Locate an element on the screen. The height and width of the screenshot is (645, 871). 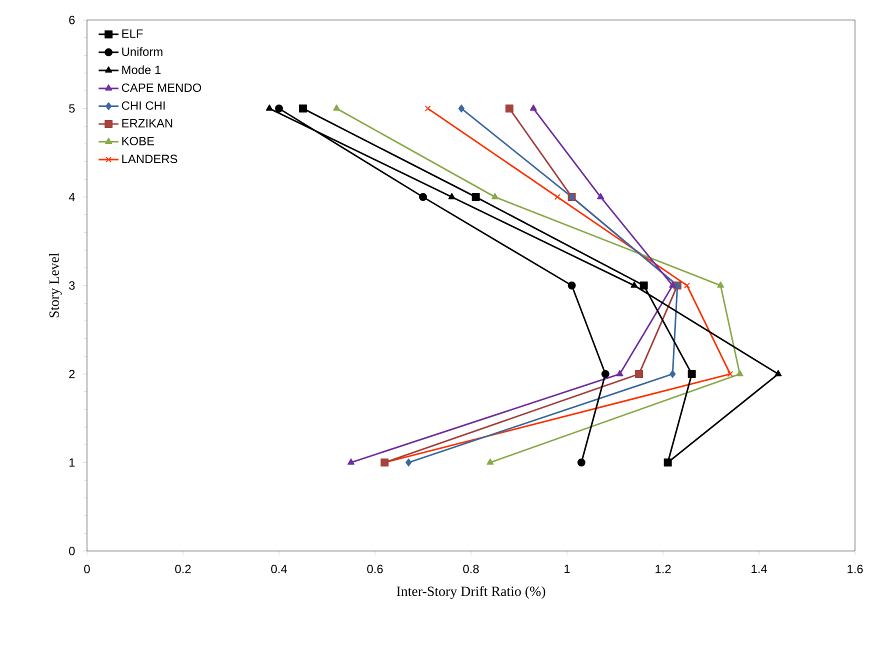
x-tick-label: 0 is located at coordinates (87, 569).